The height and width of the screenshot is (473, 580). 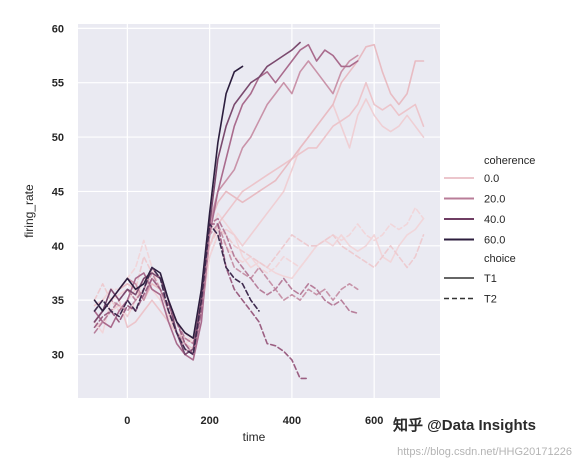 I want to click on legend-title: coherence, so click(x=509, y=161).